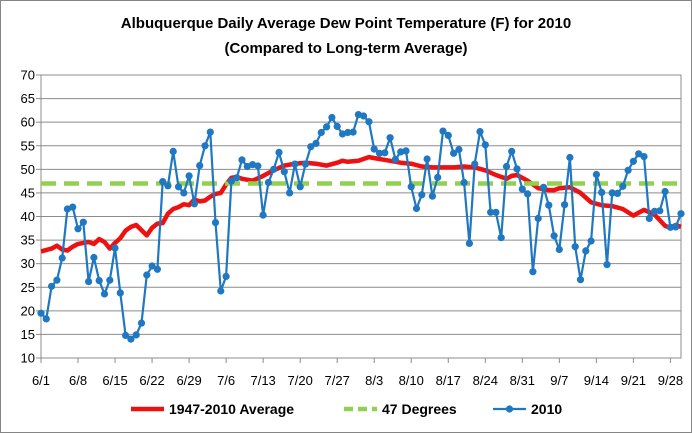 The image size is (692, 434). What do you see at coordinates (262, 380) in the screenshot?
I see `x-tick-label: 7/13` at bounding box center [262, 380].